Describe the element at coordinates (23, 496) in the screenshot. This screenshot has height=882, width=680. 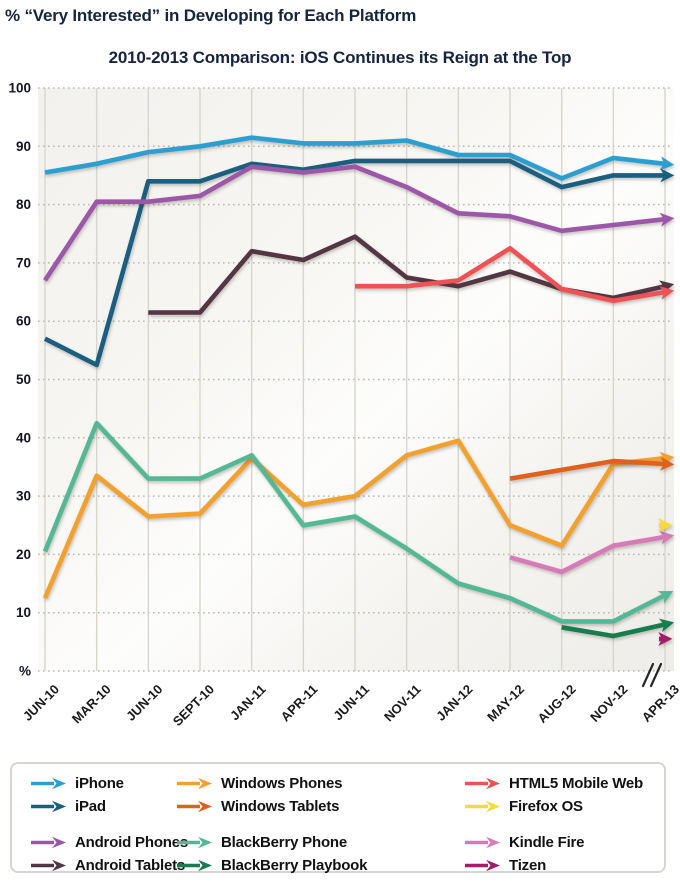
I see `y-axis-label: 30` at that location.